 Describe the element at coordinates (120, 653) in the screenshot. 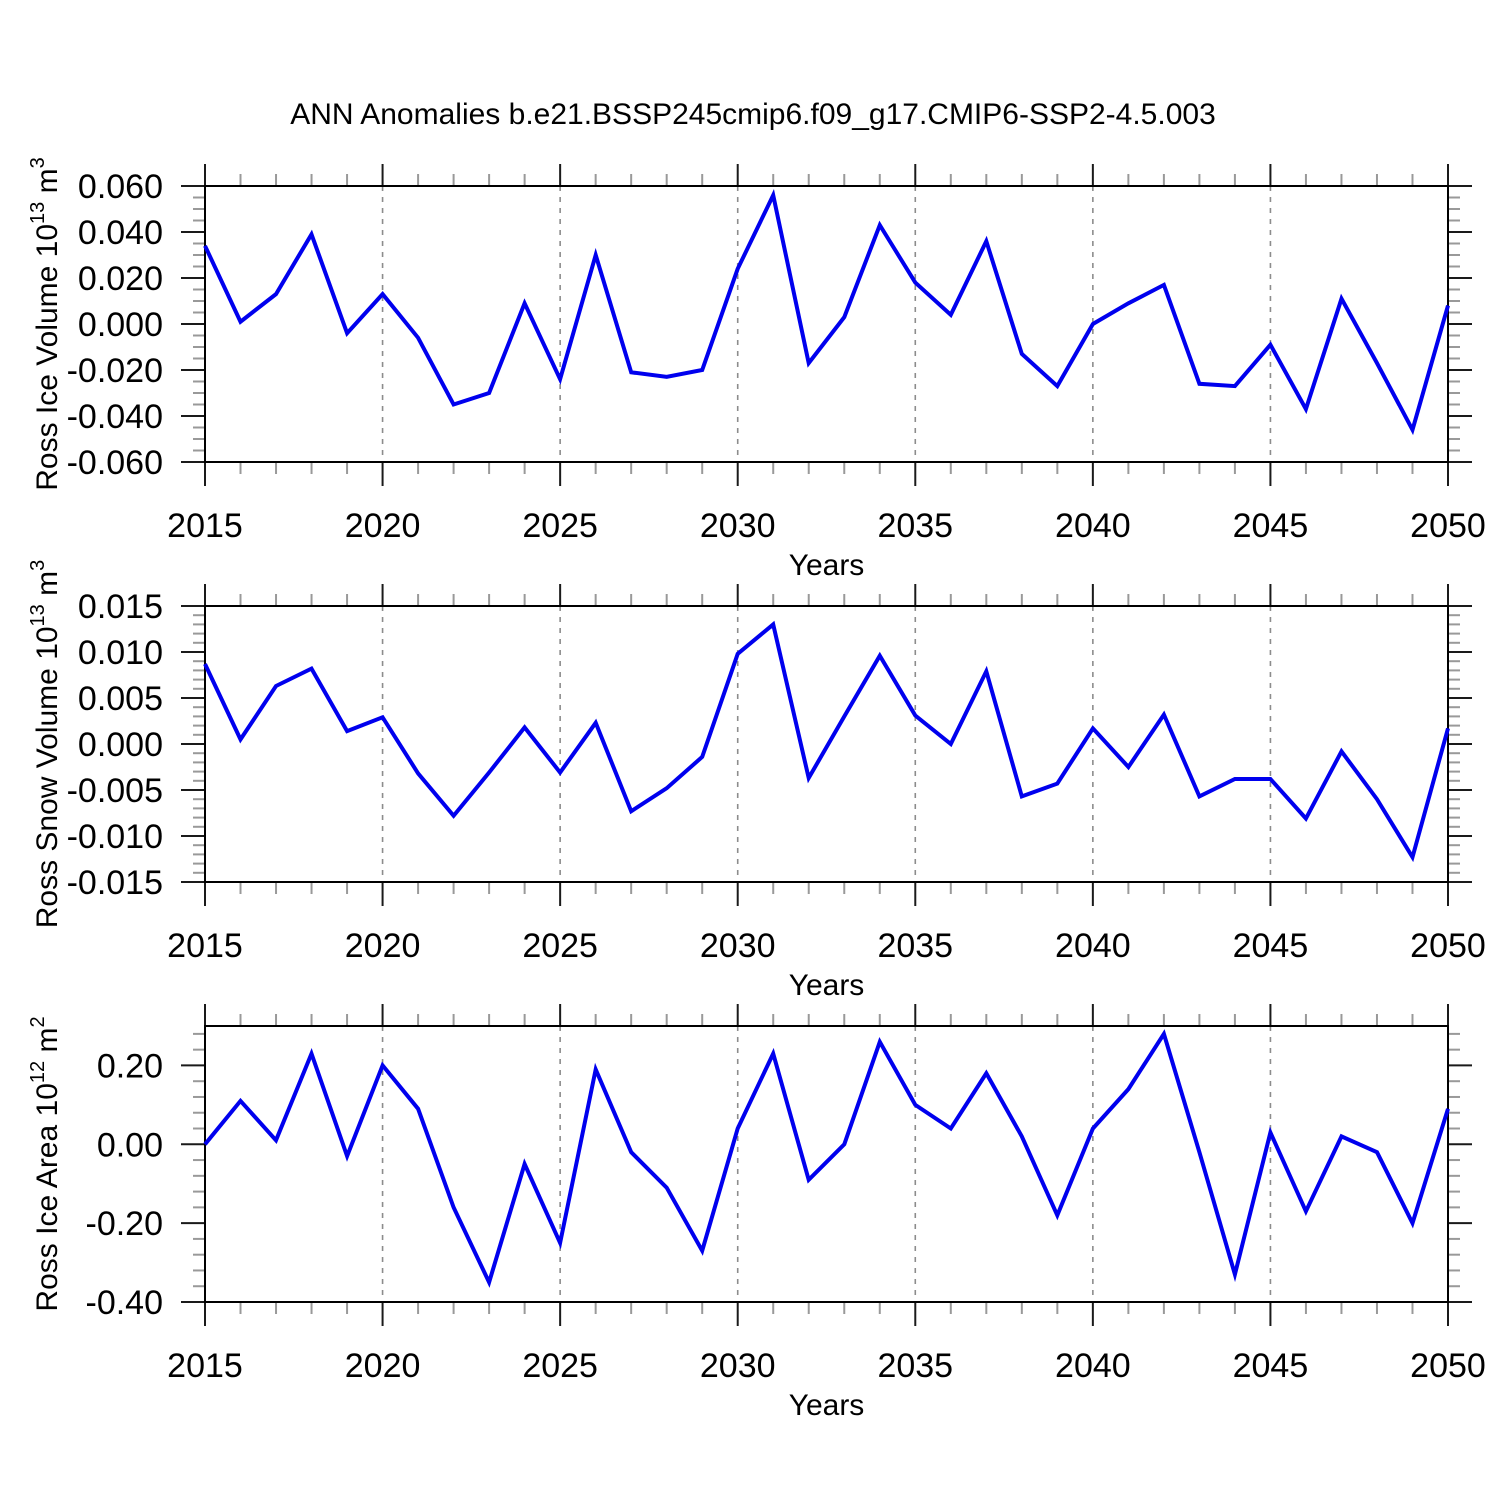

I see `y-tick-label: 0.010` at that location.